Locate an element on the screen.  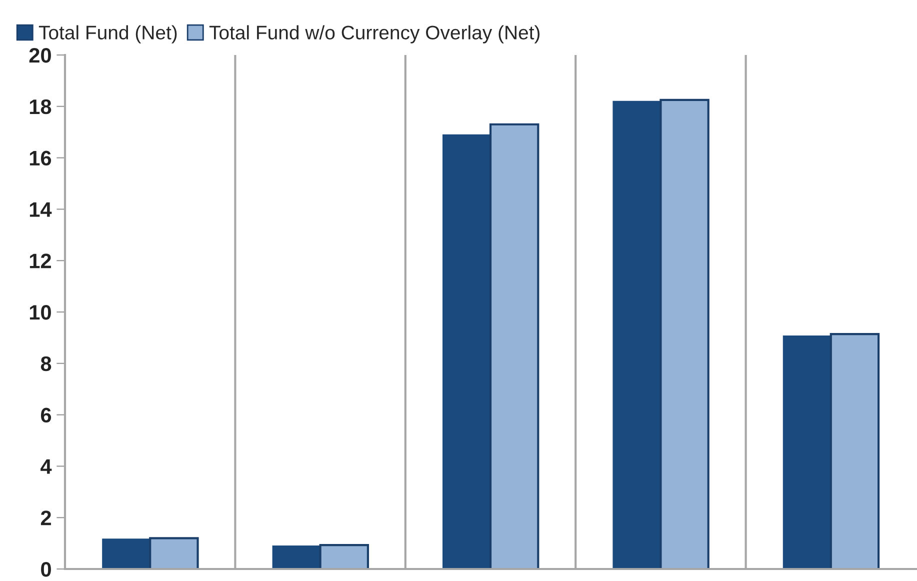
legend-label: Total Fund (Net) is located at coordinates (107, 34).